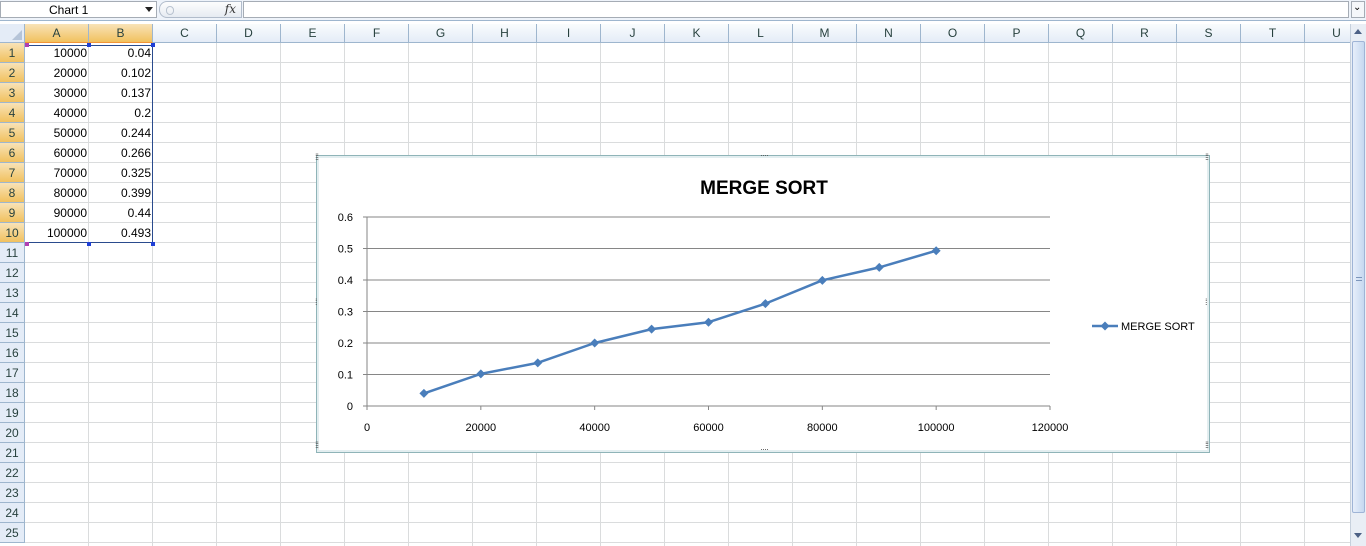  I want to click on column-header-t: T, so click(1273, 33).